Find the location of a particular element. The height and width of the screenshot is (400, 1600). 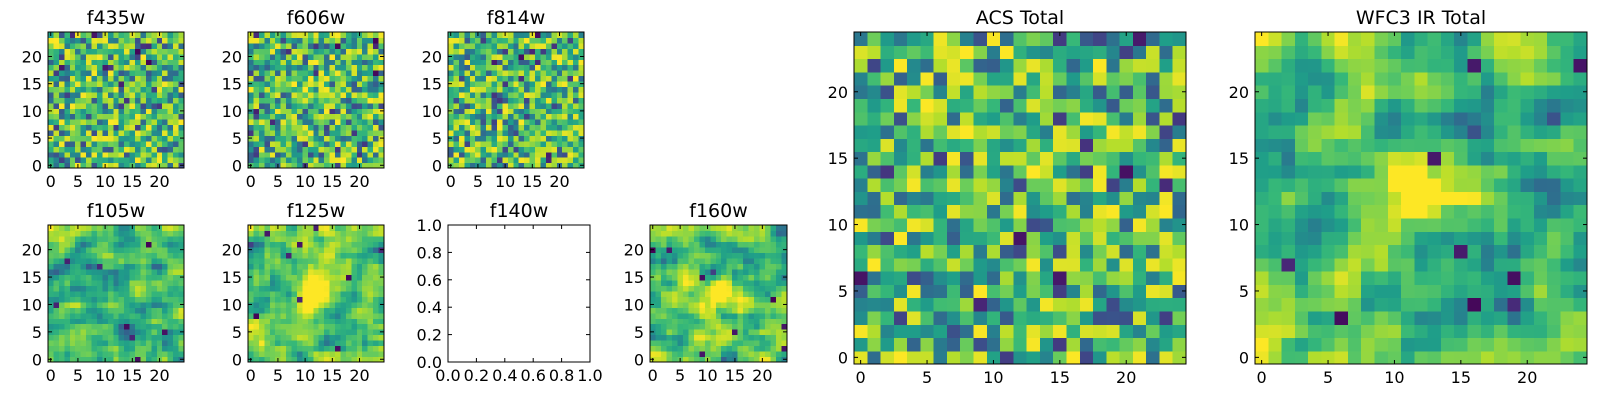

x-tick-label: 20 is located at coordinates (159, 375).